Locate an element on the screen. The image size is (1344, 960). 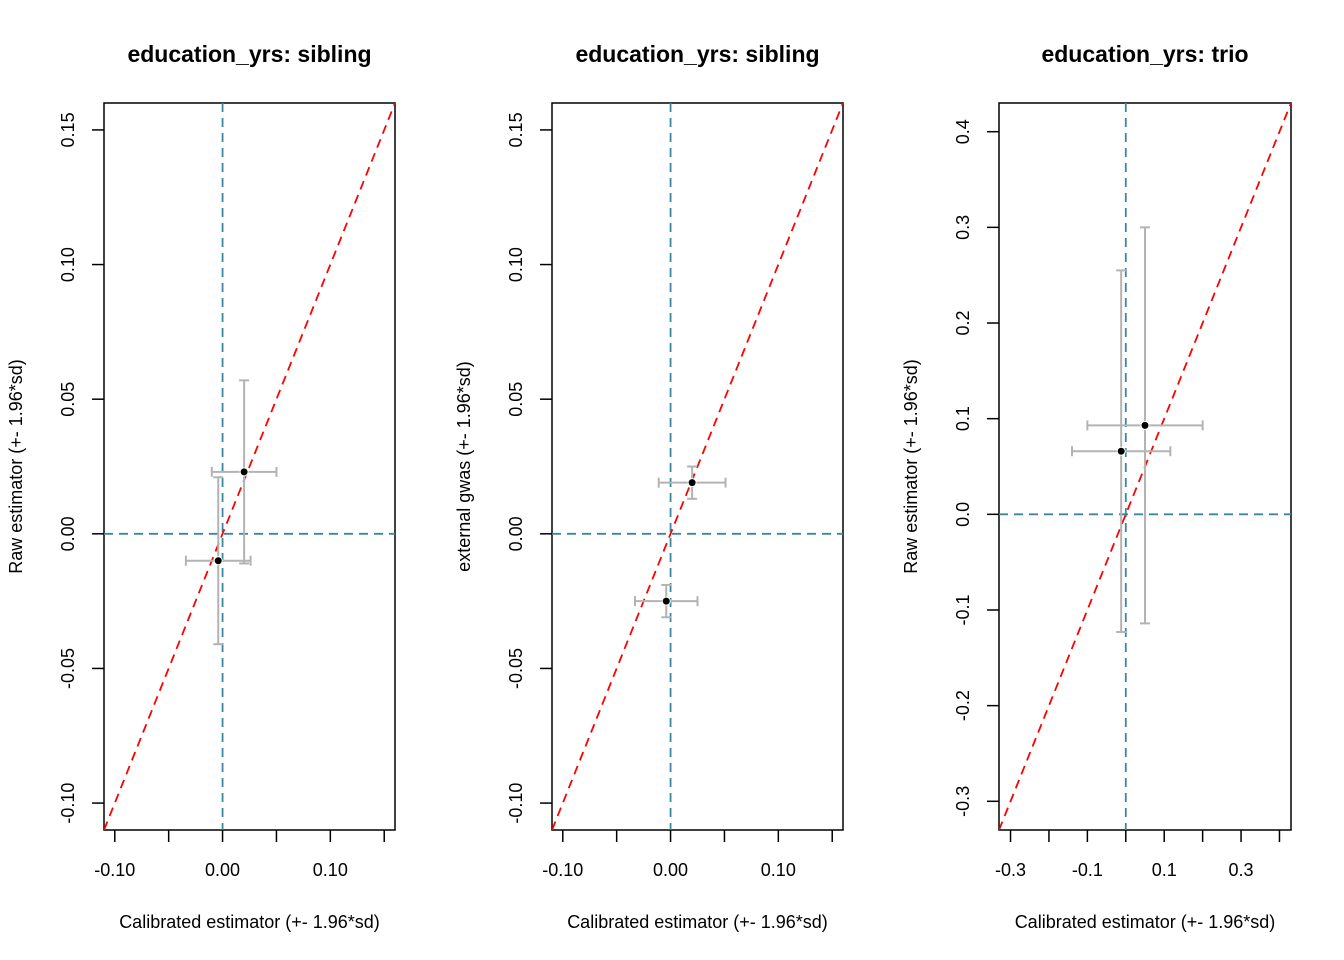
x-tick-label: 0.1 is located at coordinates (1164, 870).